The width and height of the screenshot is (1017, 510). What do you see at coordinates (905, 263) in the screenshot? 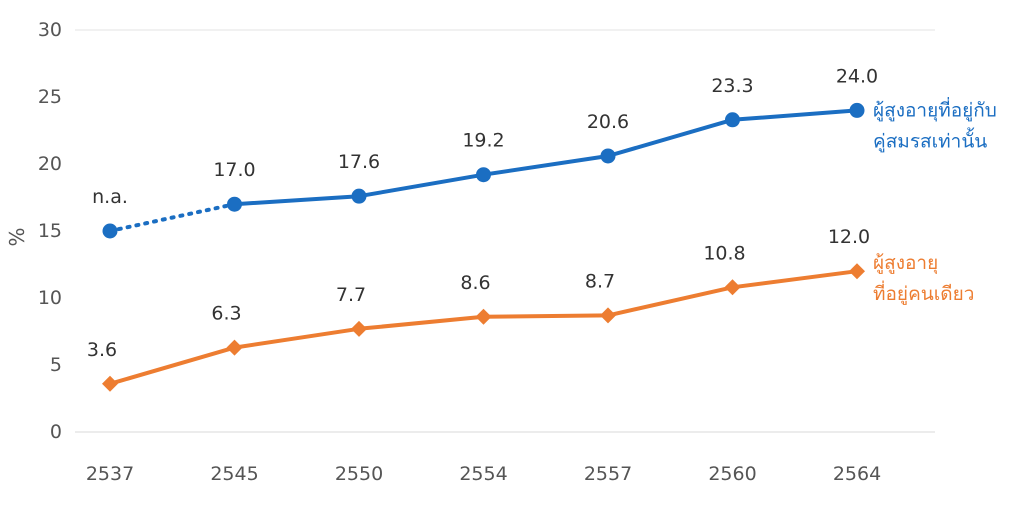
I see `legend-entry-line: ผู้สูงอายุ` at bounding box center [905, 263].